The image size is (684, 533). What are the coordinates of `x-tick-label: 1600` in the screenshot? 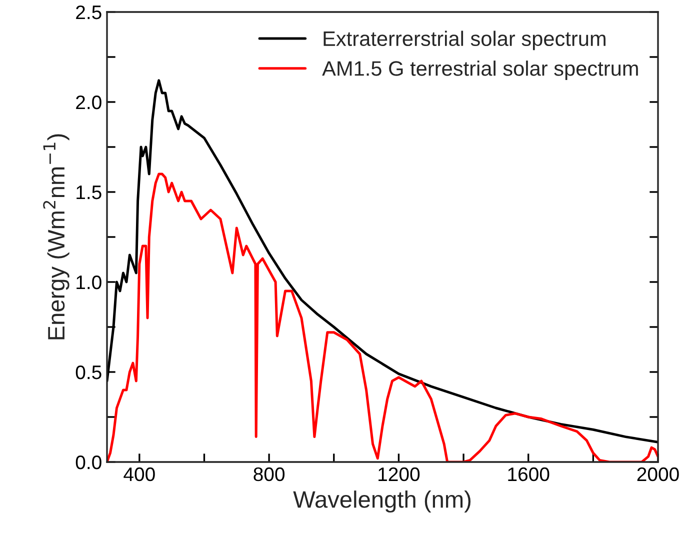 It's located at (529, 474).